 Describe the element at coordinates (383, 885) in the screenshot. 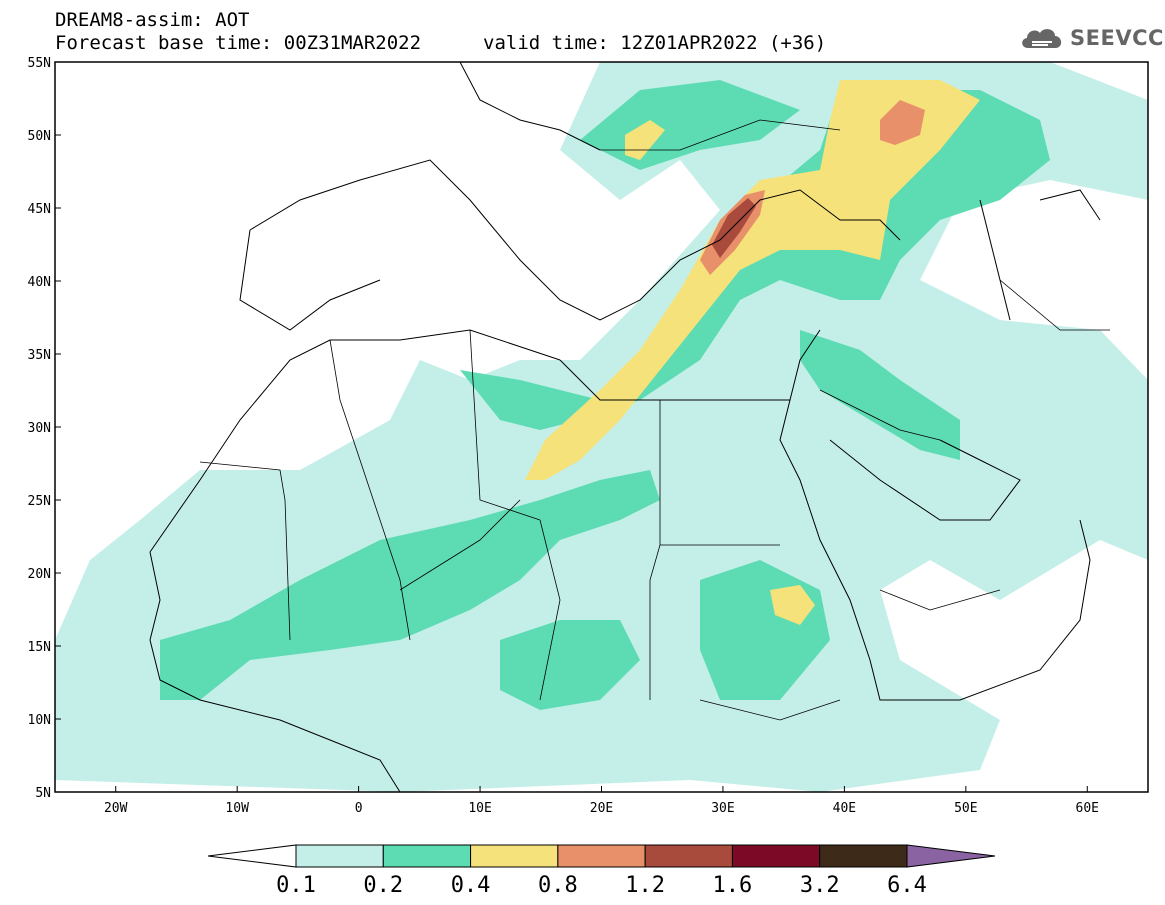

I see `colorbar-label: 0.2` at that location.